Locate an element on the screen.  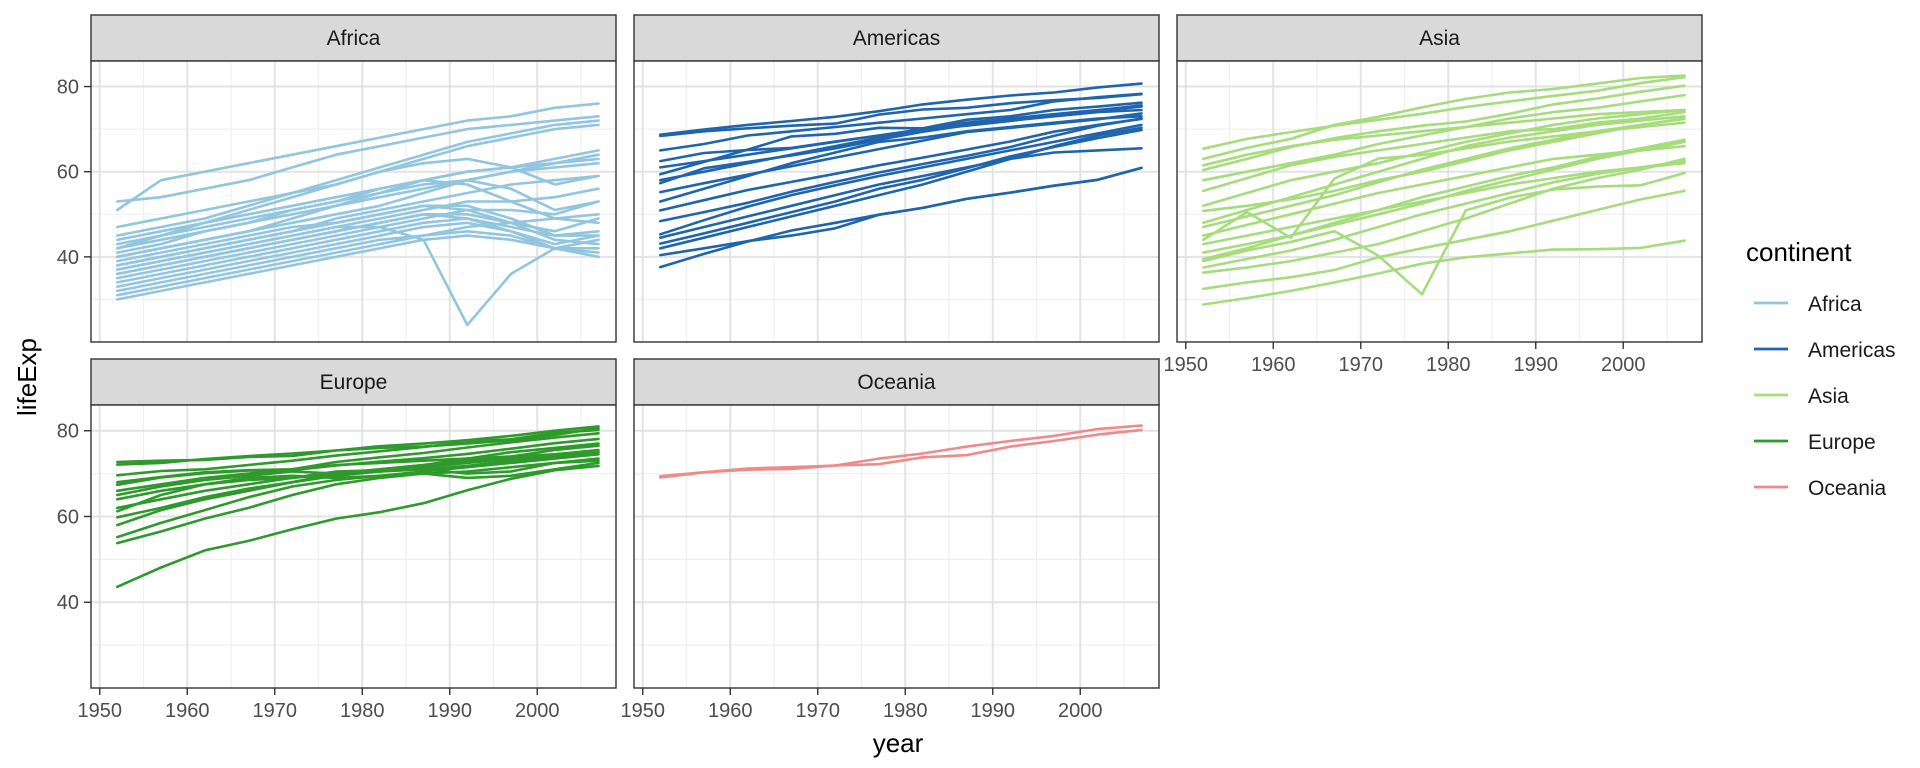
facet-strip-label-americas: Americas is located at coordinates (897, 38).